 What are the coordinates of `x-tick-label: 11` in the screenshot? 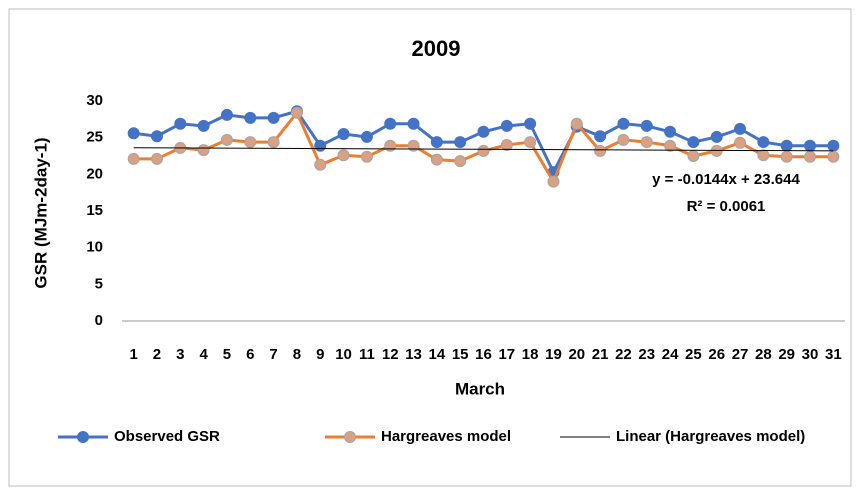 It's located at (367, 354).